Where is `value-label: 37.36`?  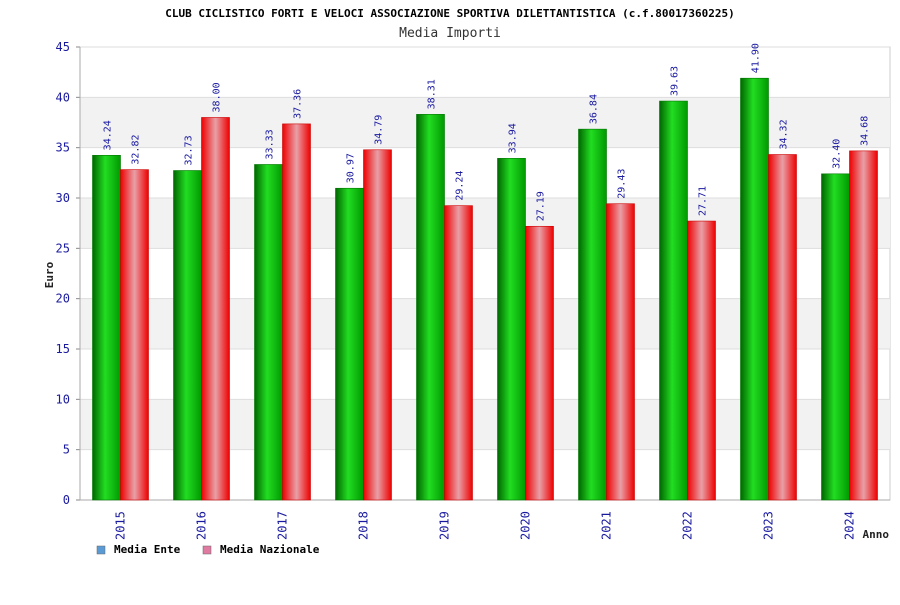
value-label: 37.36 is located at coordinates (298, 104).